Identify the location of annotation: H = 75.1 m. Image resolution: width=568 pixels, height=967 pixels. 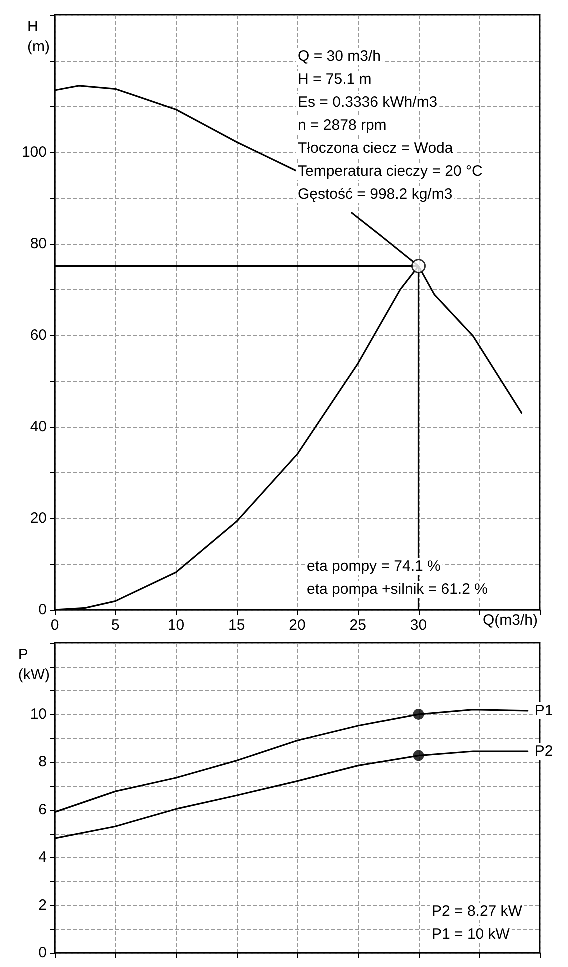
(335, 79).